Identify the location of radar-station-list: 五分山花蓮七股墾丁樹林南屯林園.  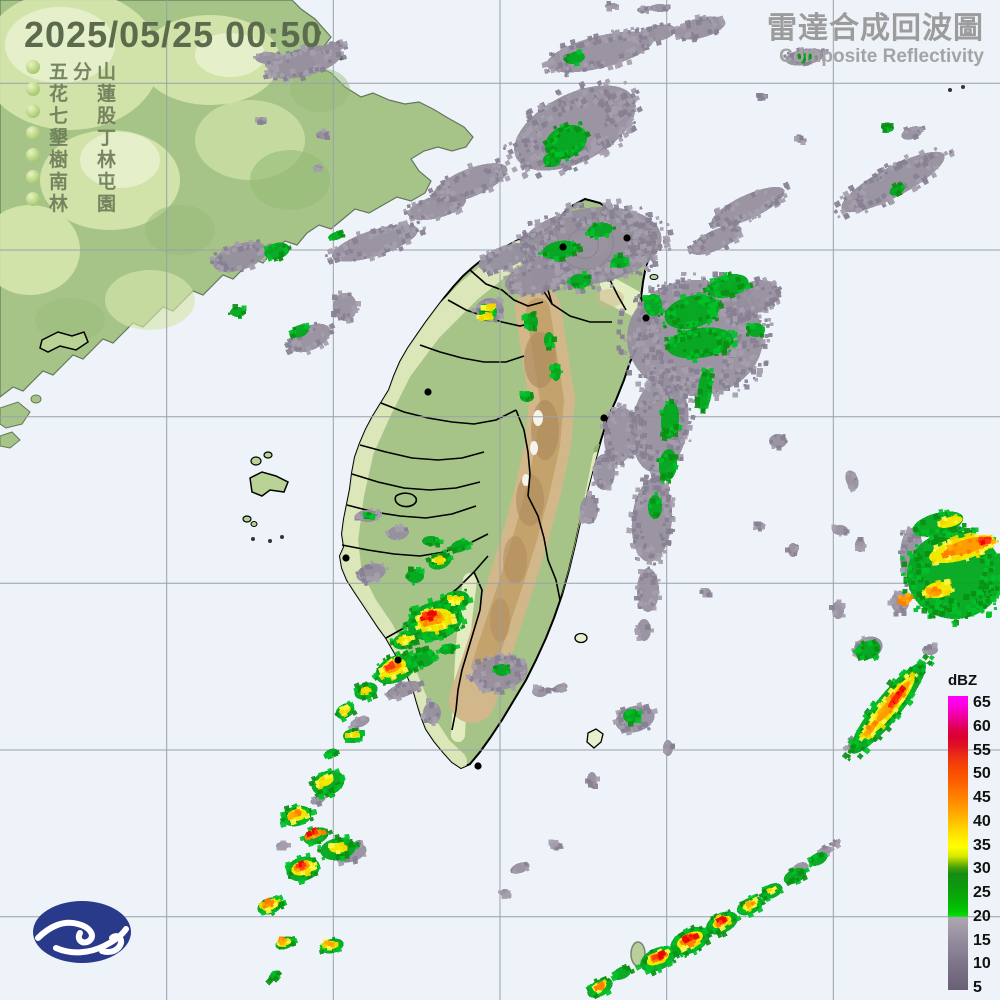
(75, 135).